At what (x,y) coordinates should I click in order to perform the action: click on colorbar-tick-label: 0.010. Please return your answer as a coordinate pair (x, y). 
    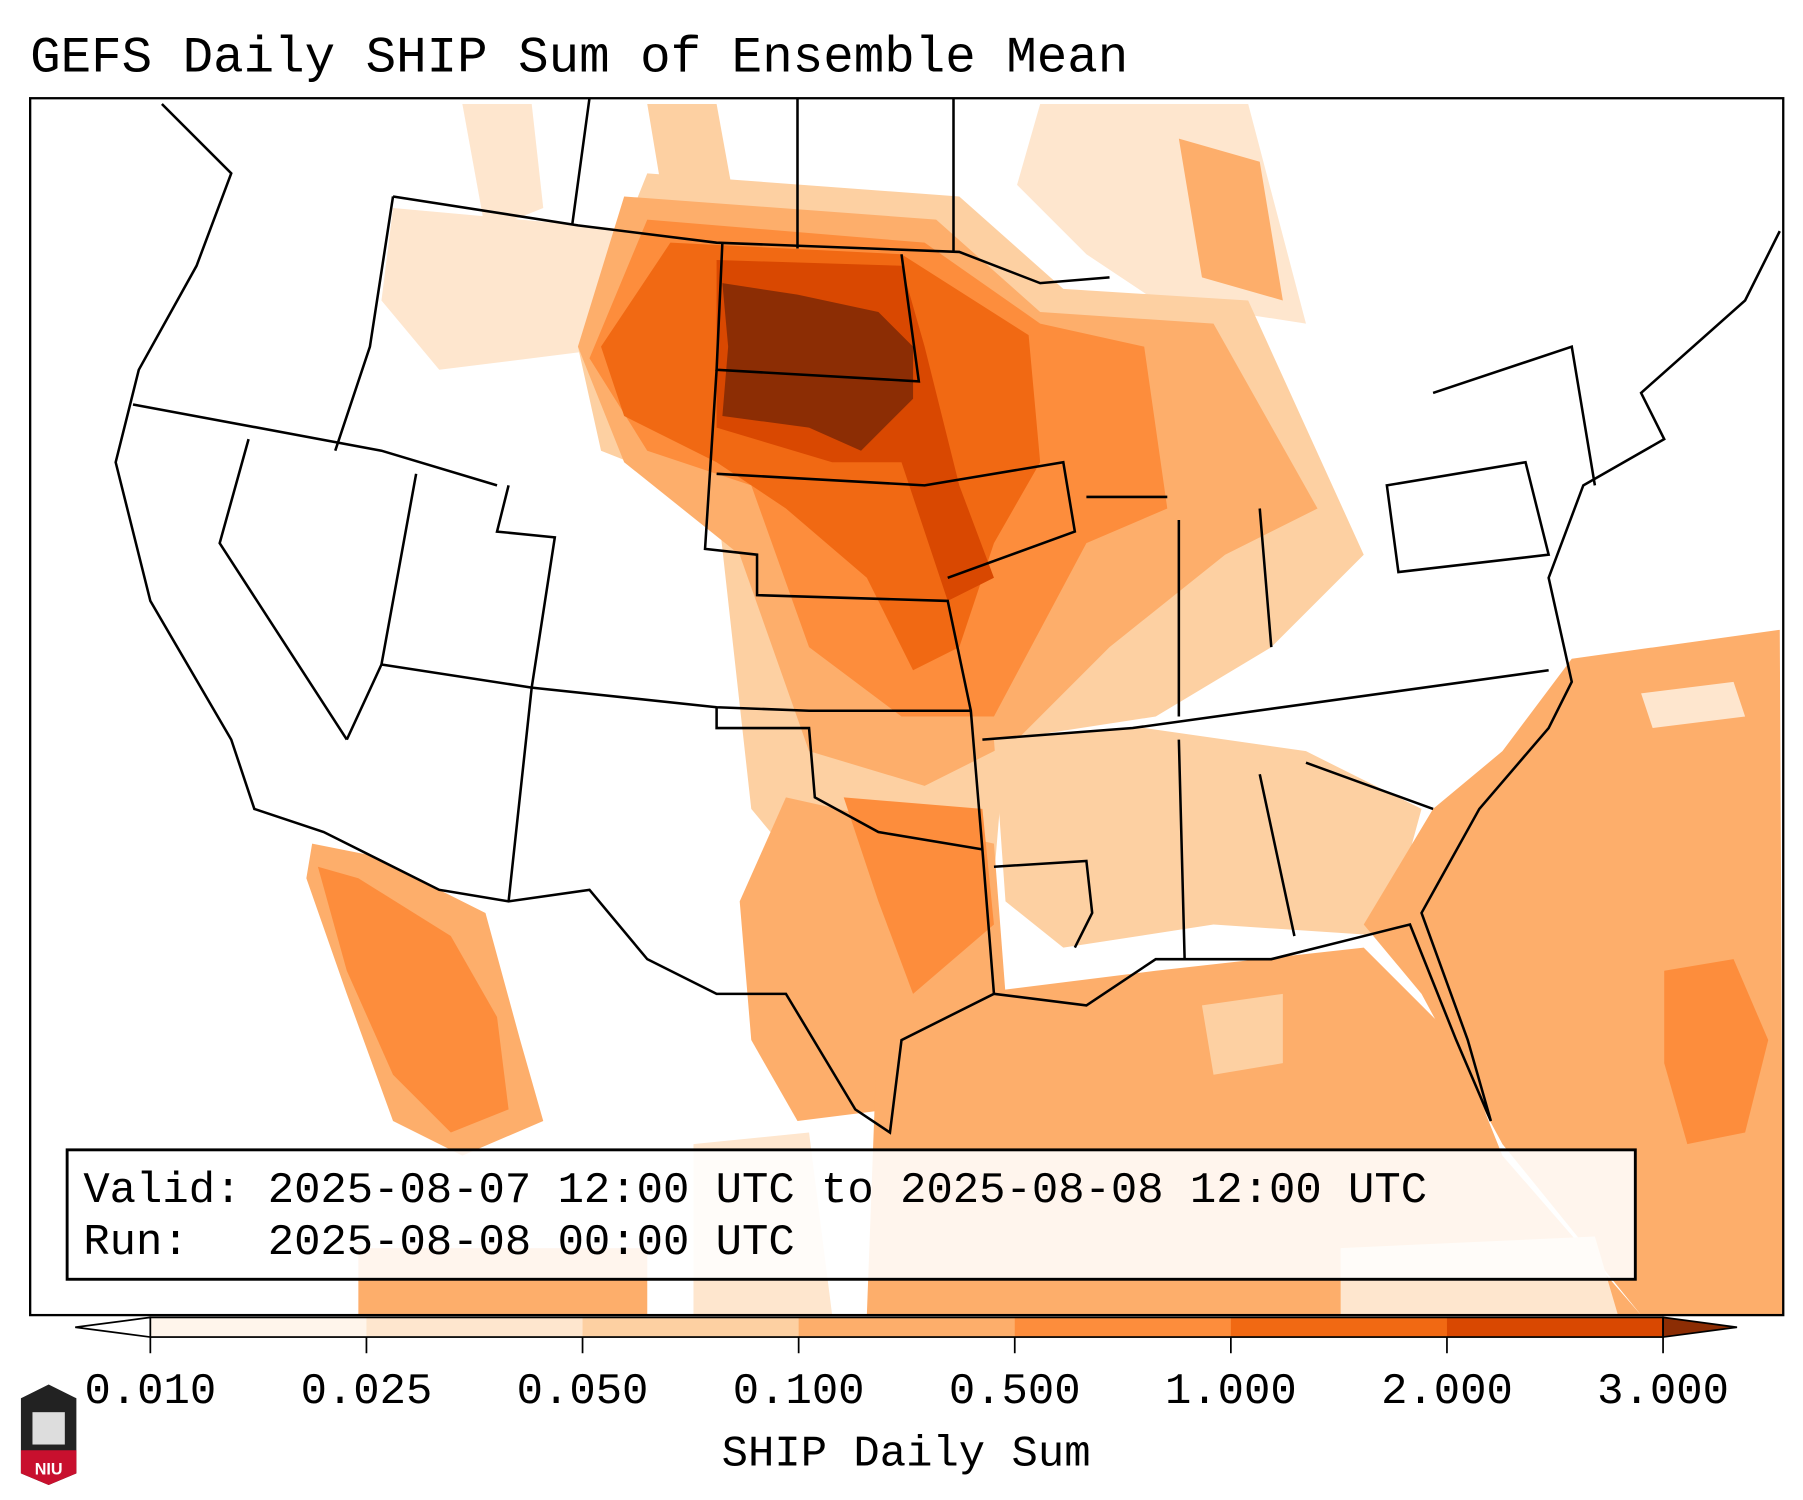
    Looking at the image, I should click on (150, 1392).